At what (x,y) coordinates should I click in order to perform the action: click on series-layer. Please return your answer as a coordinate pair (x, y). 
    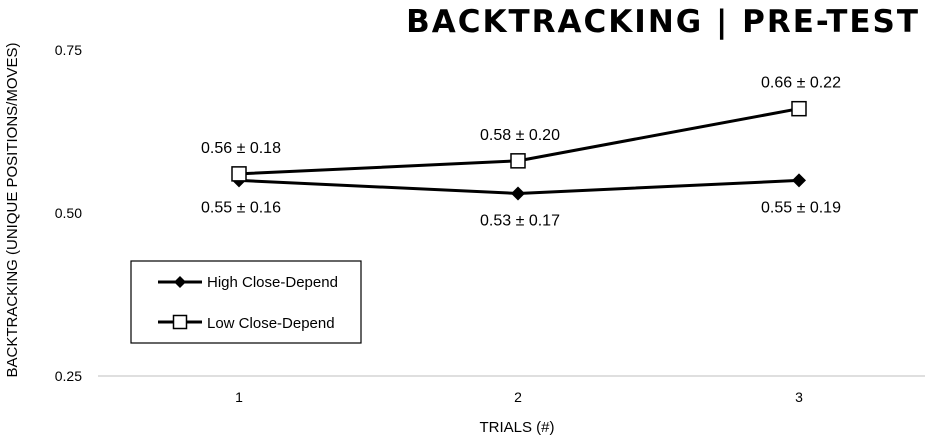
    Looking at the image, I should click on (519, 150).